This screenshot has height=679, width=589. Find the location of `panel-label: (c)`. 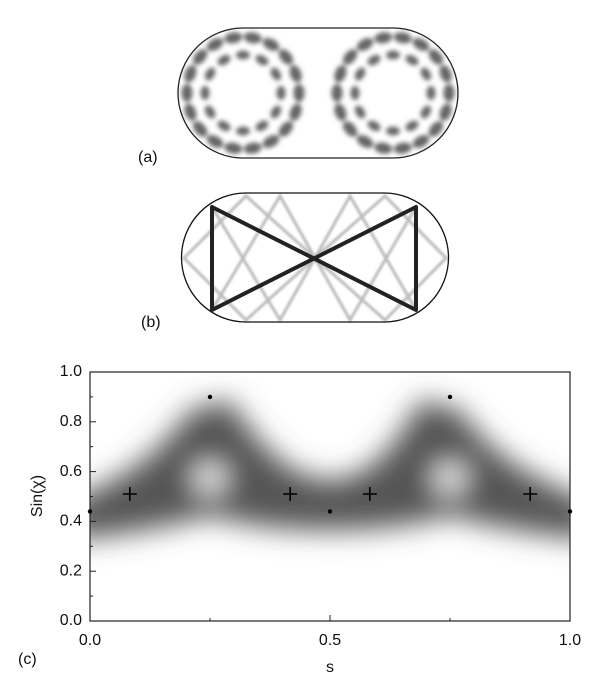

panel-label: (c) is located at coordinates (27, 659).